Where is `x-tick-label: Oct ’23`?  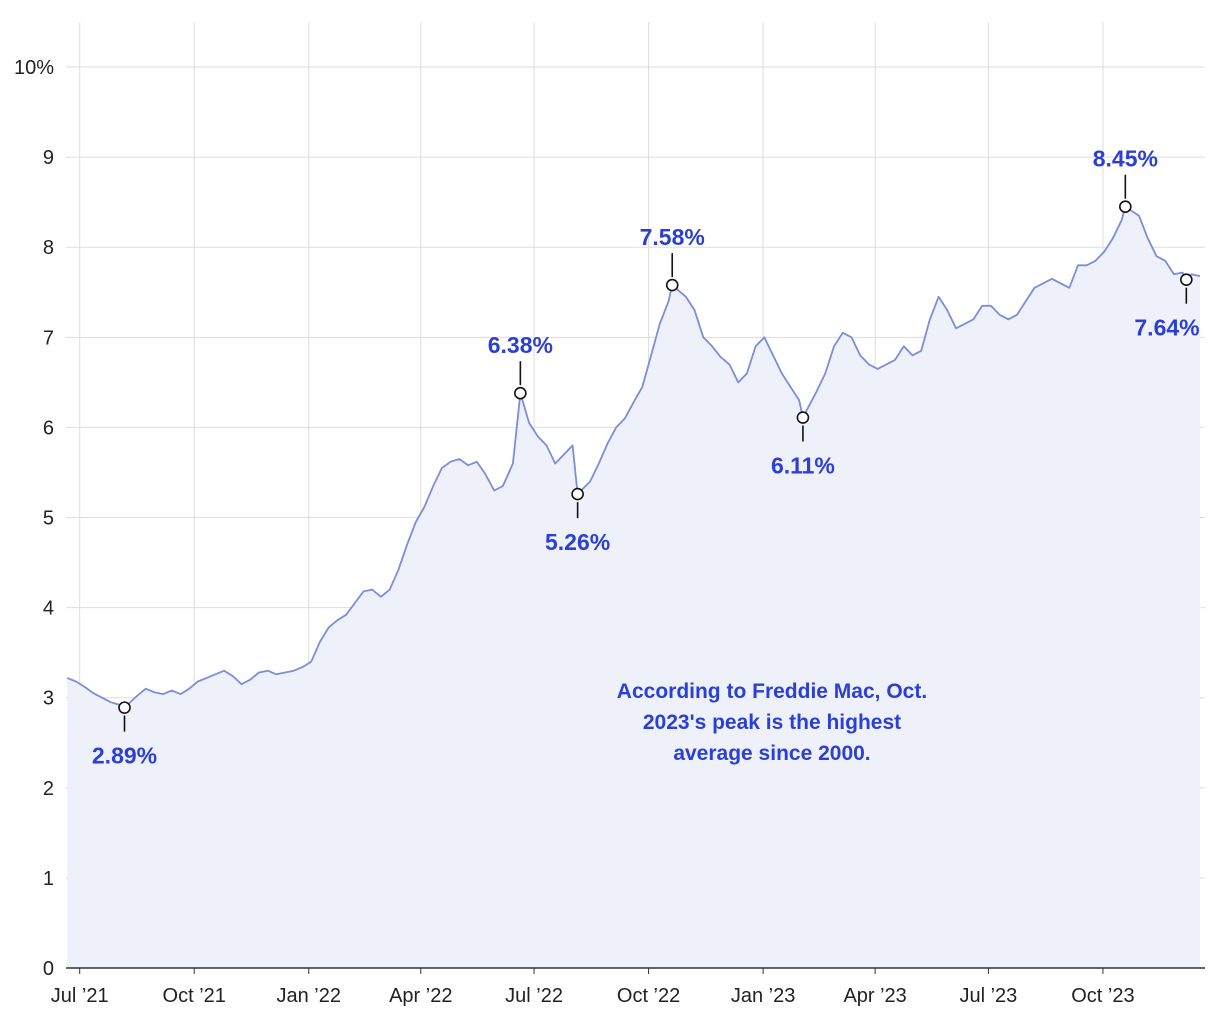
x-tick-label: Oct ’23 is located at coordinates (1102, 996).